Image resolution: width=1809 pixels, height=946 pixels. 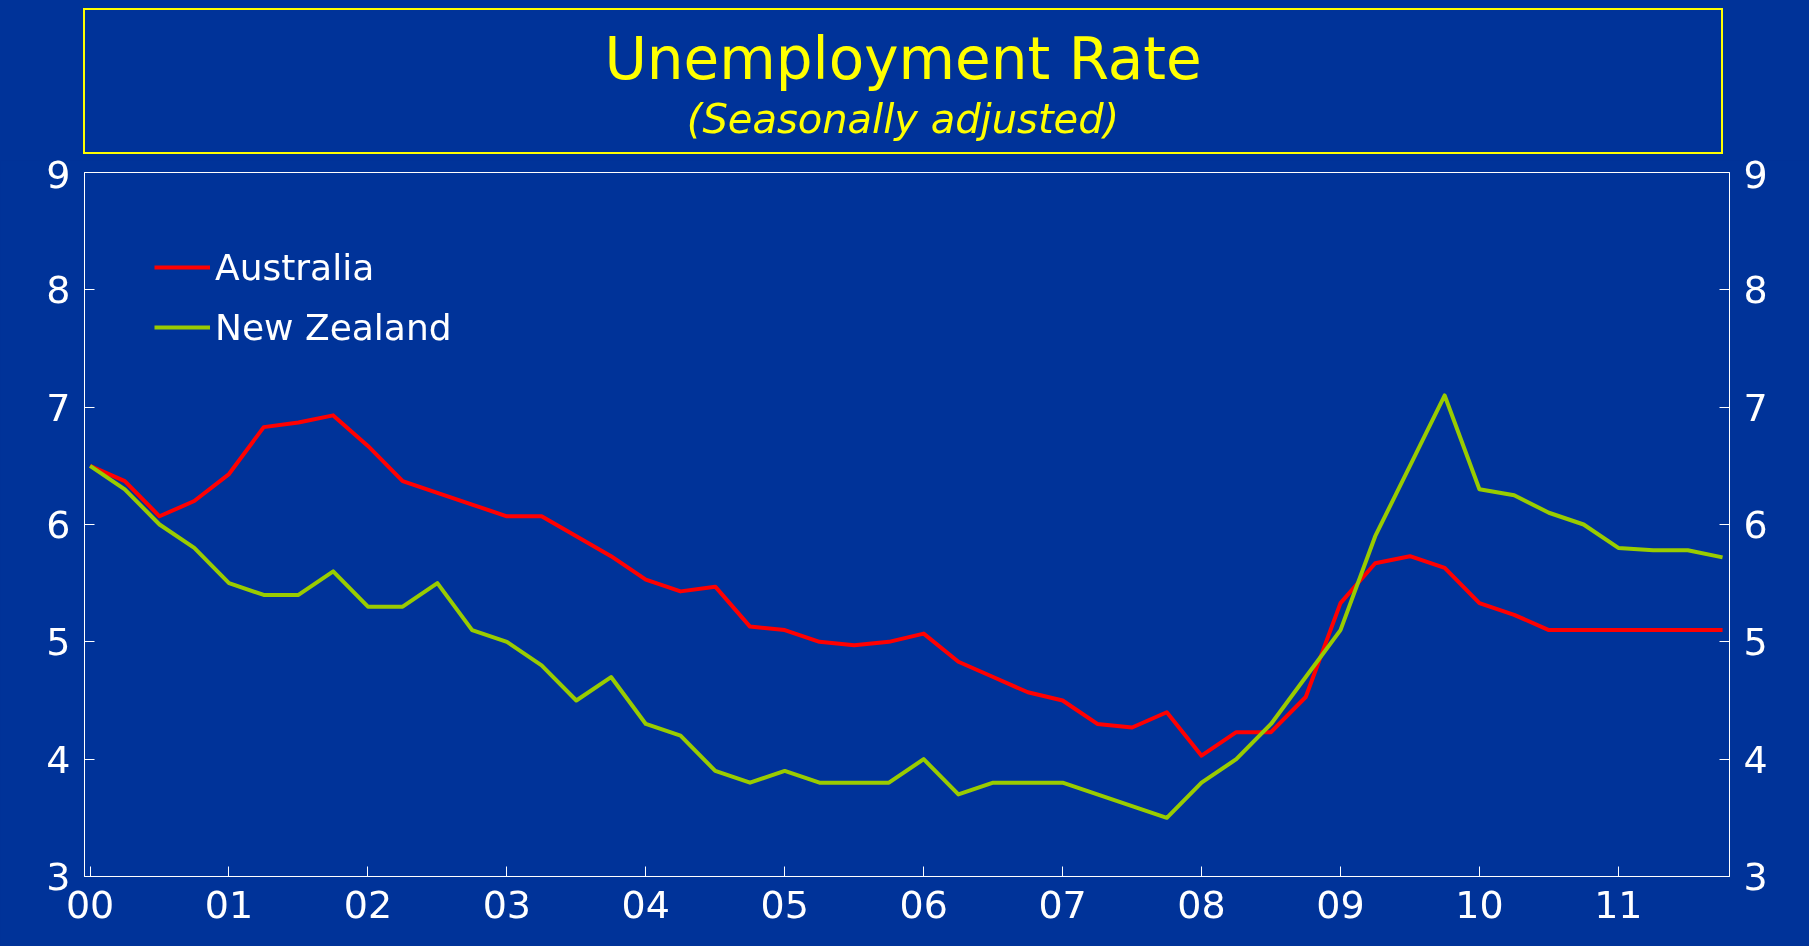 I want to click on y2-tick-label: 3, so click(x=1755, y=877).